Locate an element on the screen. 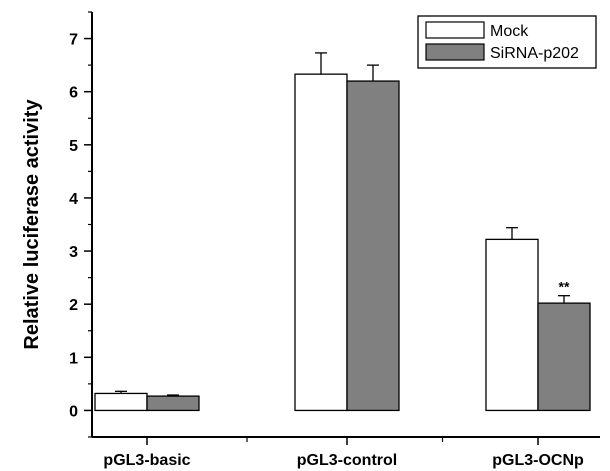 The height and width of the screenshot is (471, 610). y-tick-label: 2 is located at coordinates (73, 305).